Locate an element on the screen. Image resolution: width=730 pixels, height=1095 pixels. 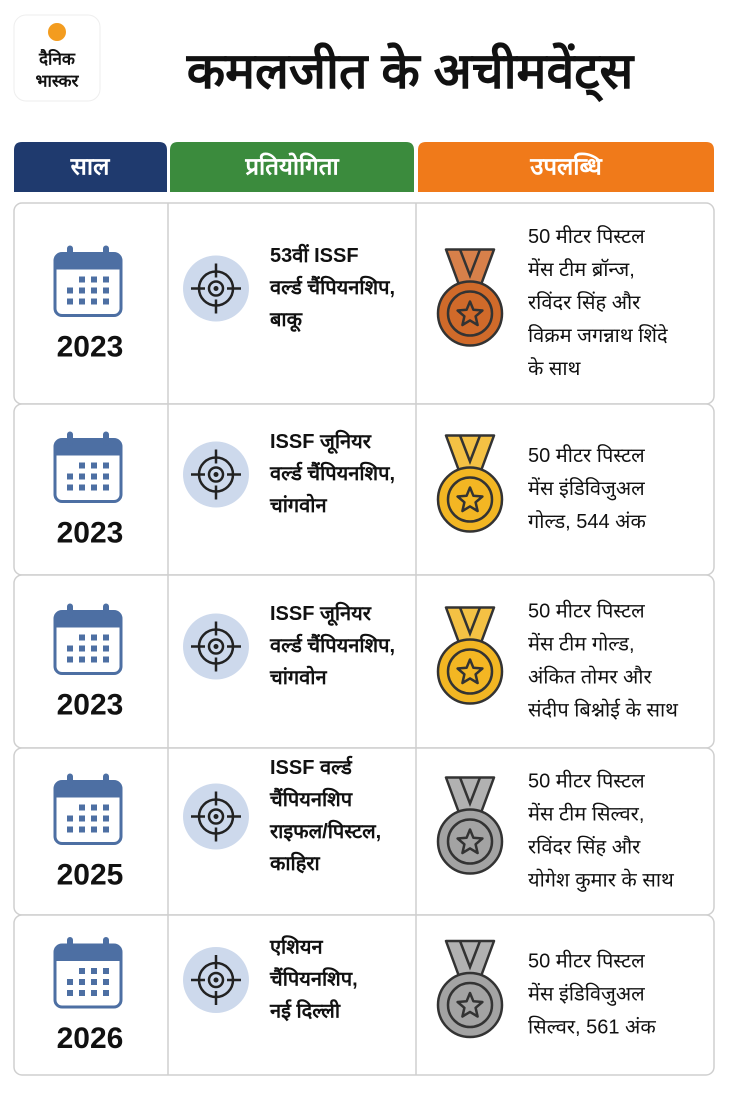
competition-text: ISSF वर्ल्ड is located at coordinates (311, 767).